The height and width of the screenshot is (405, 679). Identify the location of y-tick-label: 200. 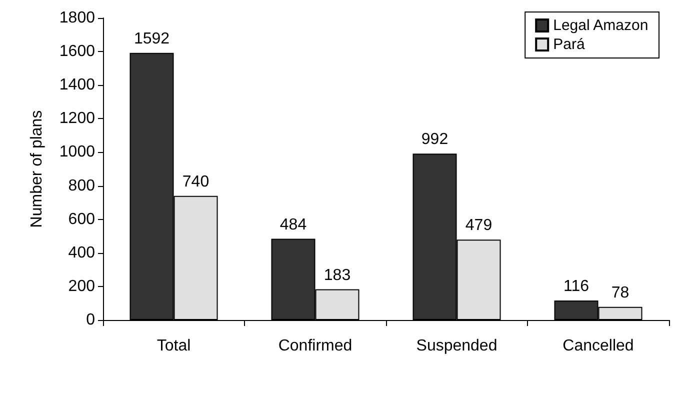
(82, 286).